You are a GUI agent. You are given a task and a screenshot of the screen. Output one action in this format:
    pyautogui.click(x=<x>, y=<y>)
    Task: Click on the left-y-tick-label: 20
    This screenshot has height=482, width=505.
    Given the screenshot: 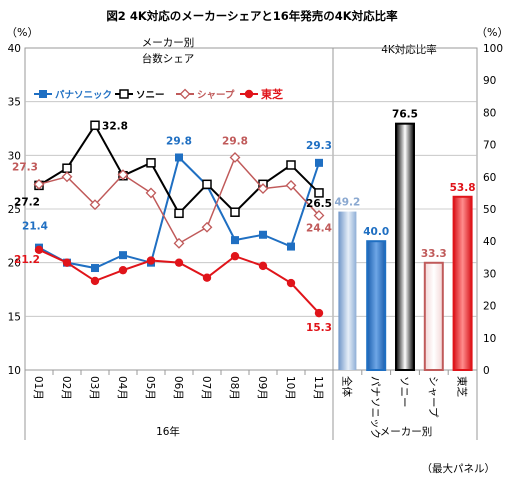 What is the action you would take?
    pyautogui.click(x=14, y=264)
    